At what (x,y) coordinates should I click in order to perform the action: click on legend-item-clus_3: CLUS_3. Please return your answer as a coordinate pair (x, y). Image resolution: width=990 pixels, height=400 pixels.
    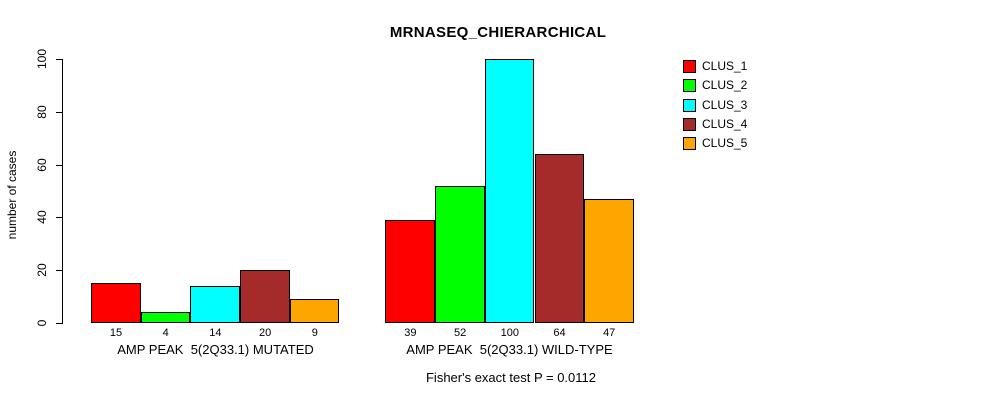
    Looking at the image, I should click on (715, 104).